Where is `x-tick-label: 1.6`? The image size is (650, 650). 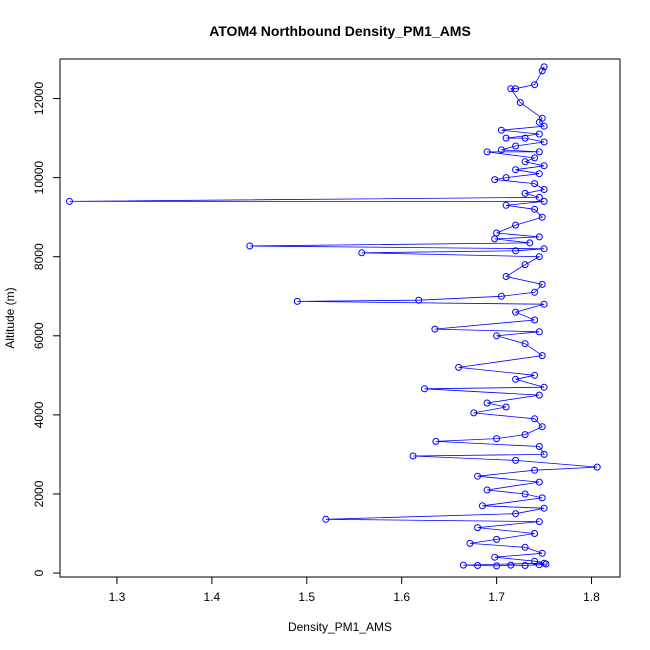
x-tick-label: 1.6 is located at coordinates (401, 597).